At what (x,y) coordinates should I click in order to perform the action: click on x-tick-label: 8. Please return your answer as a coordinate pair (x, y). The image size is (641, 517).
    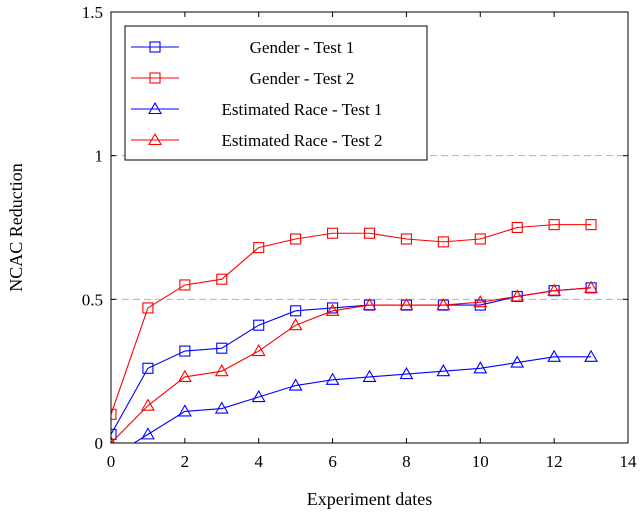
    Looking at the image, I should click on (406, 461).